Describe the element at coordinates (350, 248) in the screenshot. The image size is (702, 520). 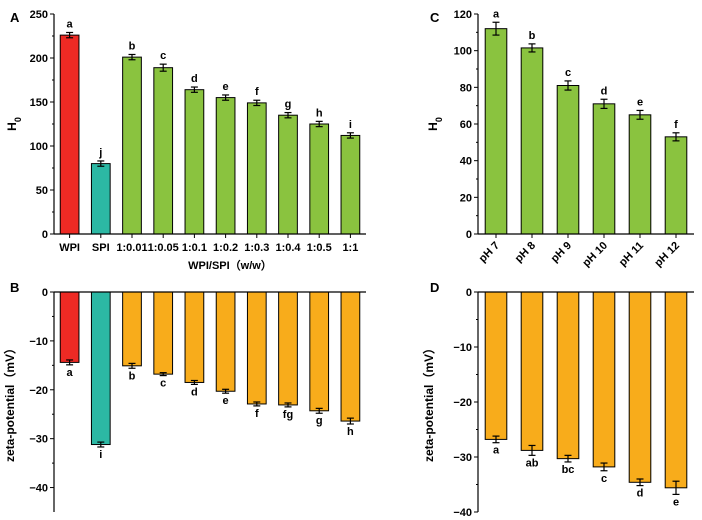
I see `x-tick-label: 1:1` at that location.